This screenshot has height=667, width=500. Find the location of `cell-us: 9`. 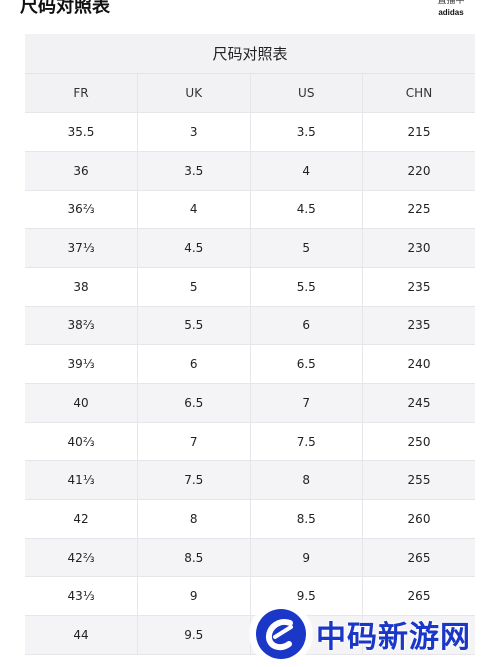

cell-us: 9 is located at coordinates (306, 558).